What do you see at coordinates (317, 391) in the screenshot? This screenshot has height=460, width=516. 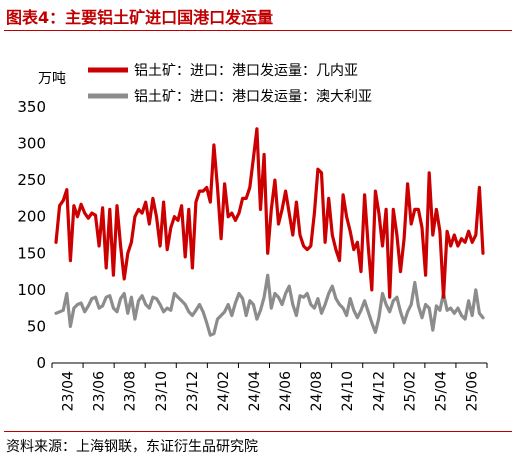 I see `x-tick-label: 24/08` at bounding box center [317, 391].